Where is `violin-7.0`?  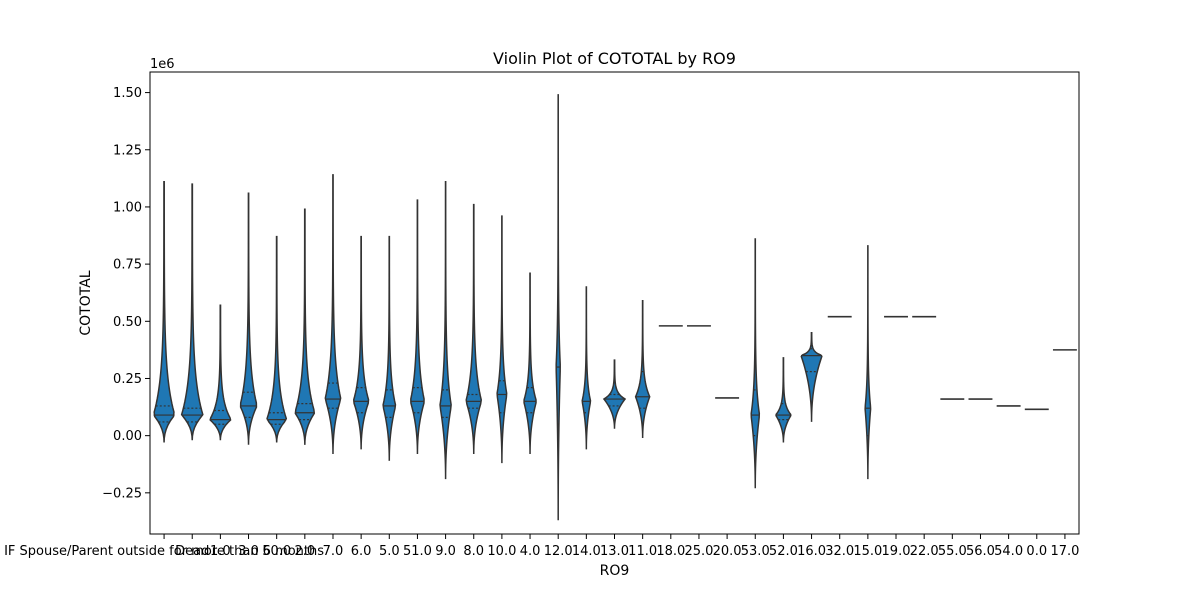
violin-7.0 is located at coordinates (333, 314).